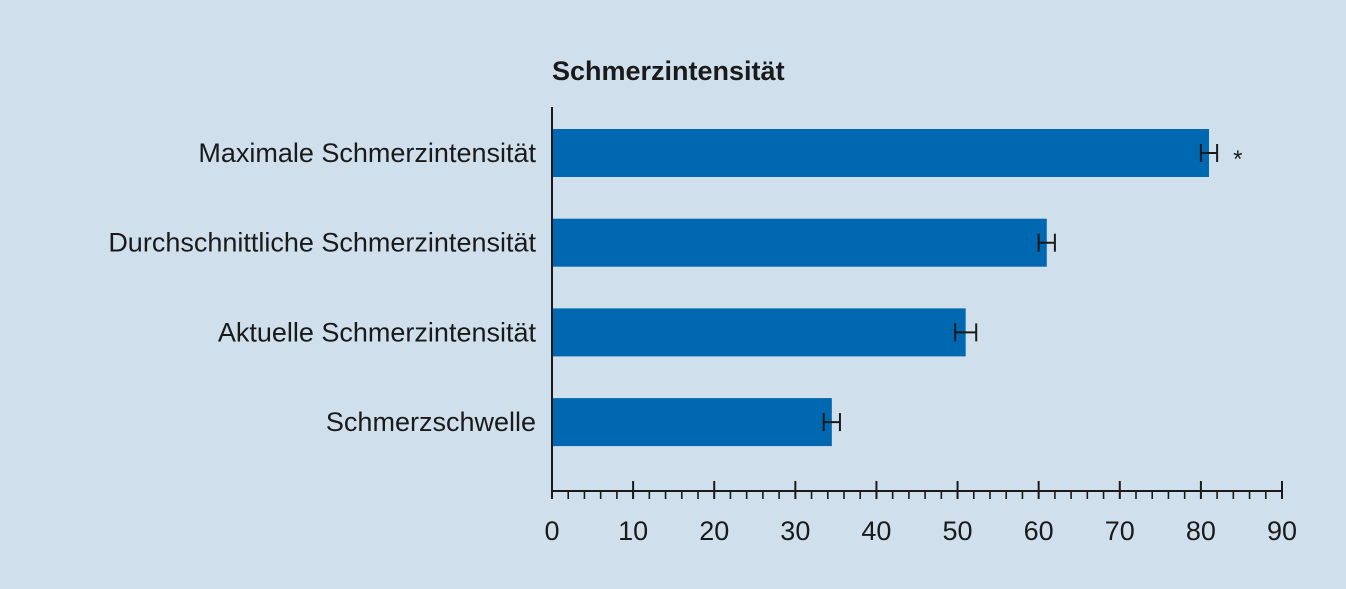  What do you see at coordinates (1201, 531) in the screenshot?
I see `x-tick-label: 80` at bounding box center [1201, 531].